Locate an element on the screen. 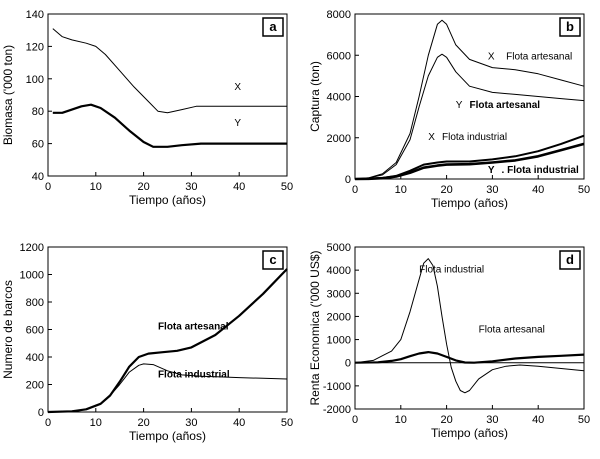  y-tick-label: 5000 is located at coordinates (339, 248).